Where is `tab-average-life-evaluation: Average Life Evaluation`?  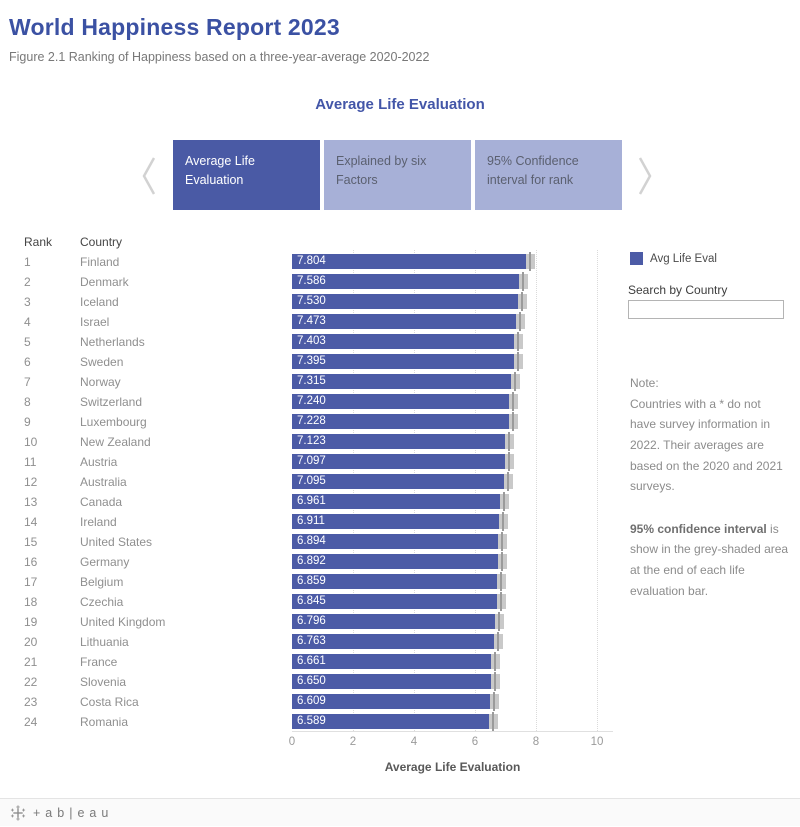 tab-average-life-evaluation: Average Life Evaluation is located at coordinates (246, 175).